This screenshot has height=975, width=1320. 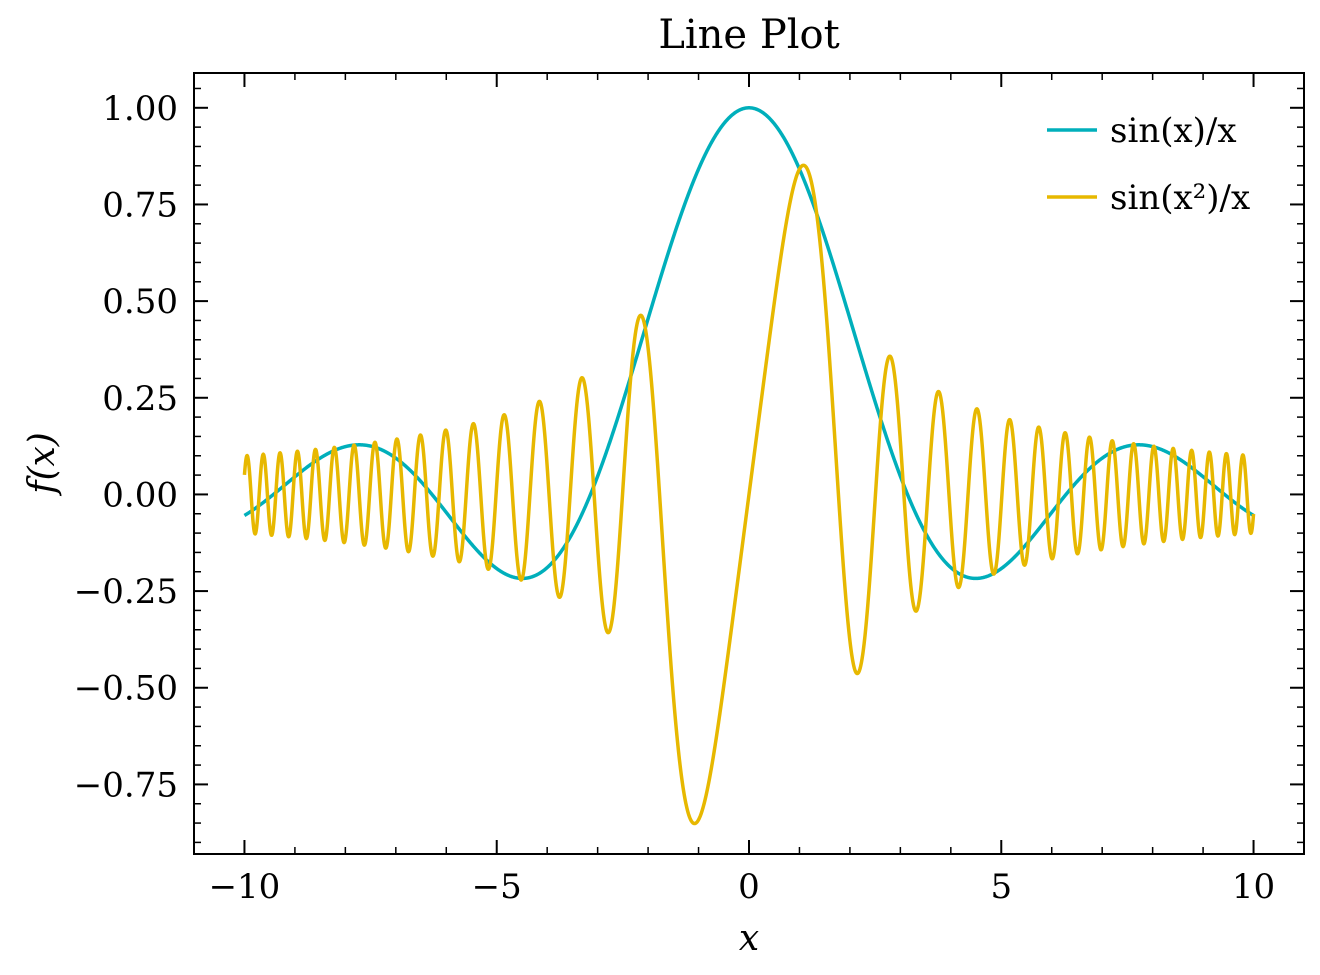 What do you see at coordinates (140, 495) in the screenshot?
I see `y-tick-label: 0.00` at bounding box center [140, 495].